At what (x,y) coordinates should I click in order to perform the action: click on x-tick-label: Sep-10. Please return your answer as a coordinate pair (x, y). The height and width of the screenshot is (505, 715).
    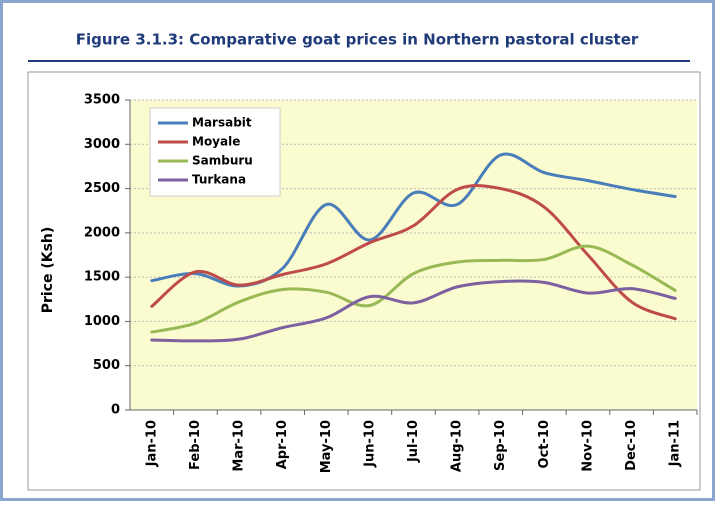
    Looking at the image, I should click on (500, 445).